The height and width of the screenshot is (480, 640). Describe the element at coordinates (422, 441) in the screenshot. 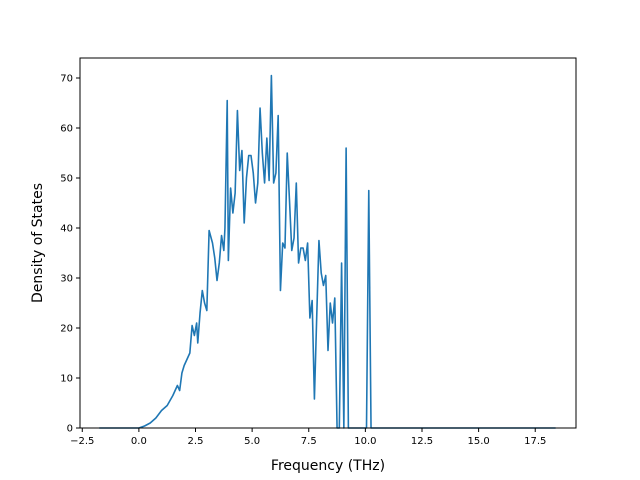

I see `x-tick-label: 12.5` at that location.